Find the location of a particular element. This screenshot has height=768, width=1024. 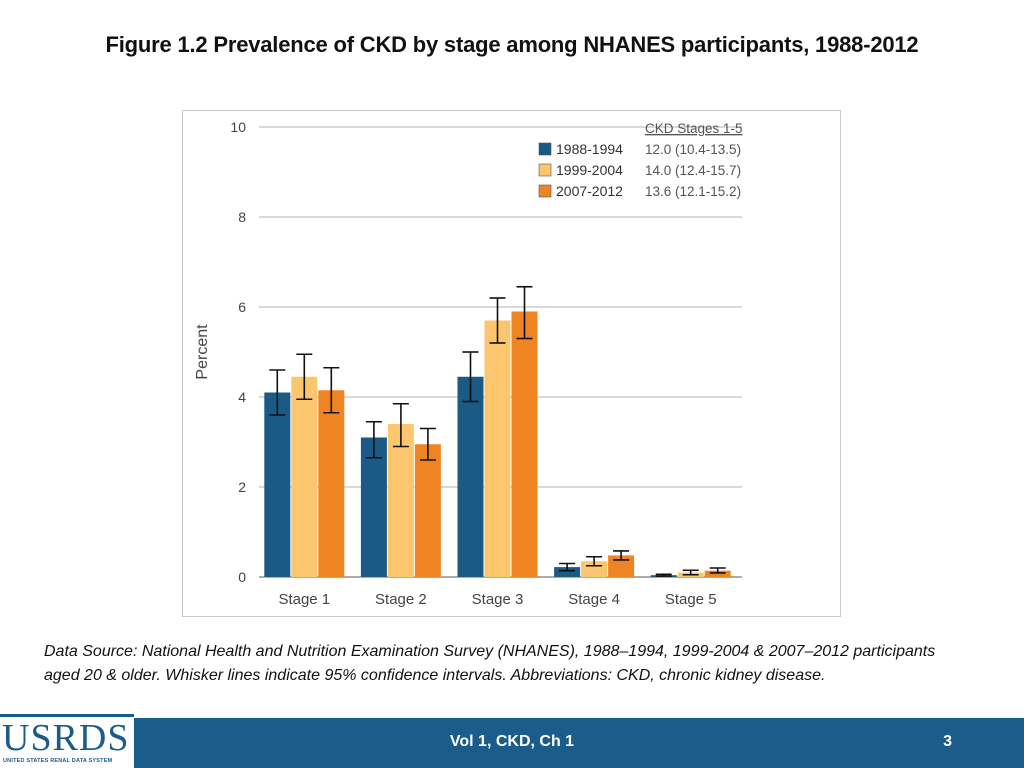

legend-swatch-1999-2004 is located at coordinates (545, 170).